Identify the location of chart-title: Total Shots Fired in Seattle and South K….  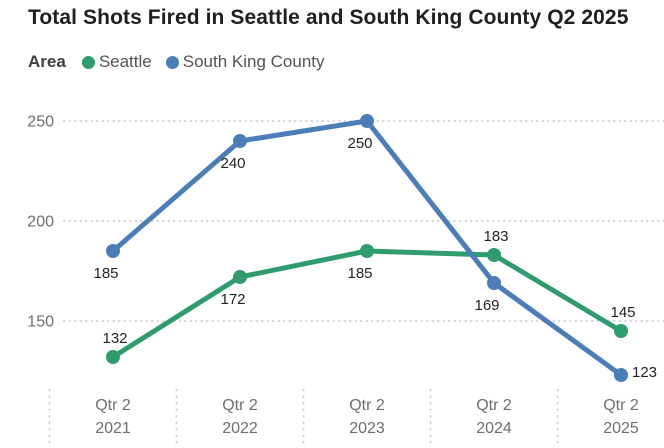
(328, 17).